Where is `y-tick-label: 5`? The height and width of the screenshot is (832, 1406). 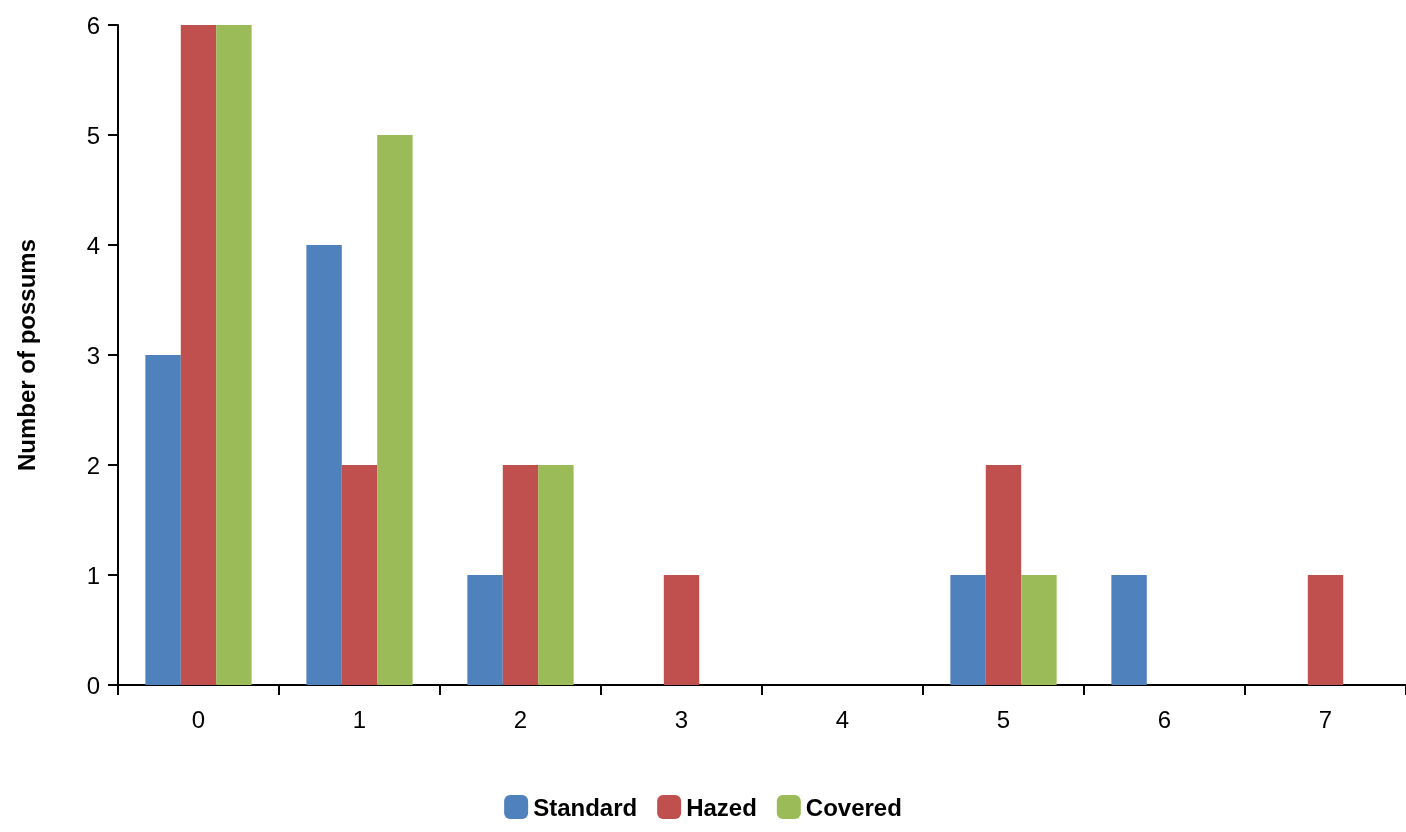
y-tick-label: 5 is located at coordinates (93, 135).